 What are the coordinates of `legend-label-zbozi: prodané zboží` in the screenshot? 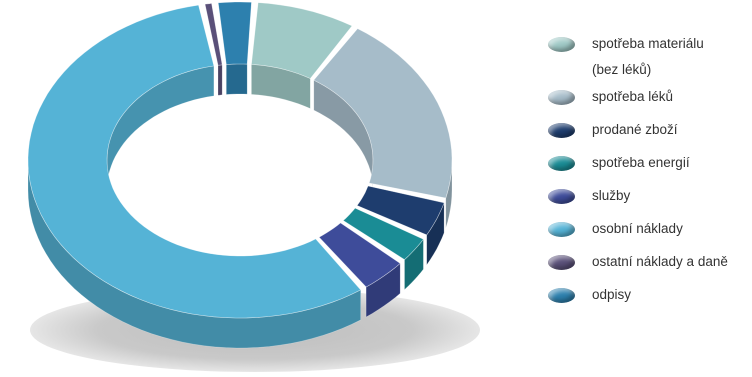 It's located at (635, 129).